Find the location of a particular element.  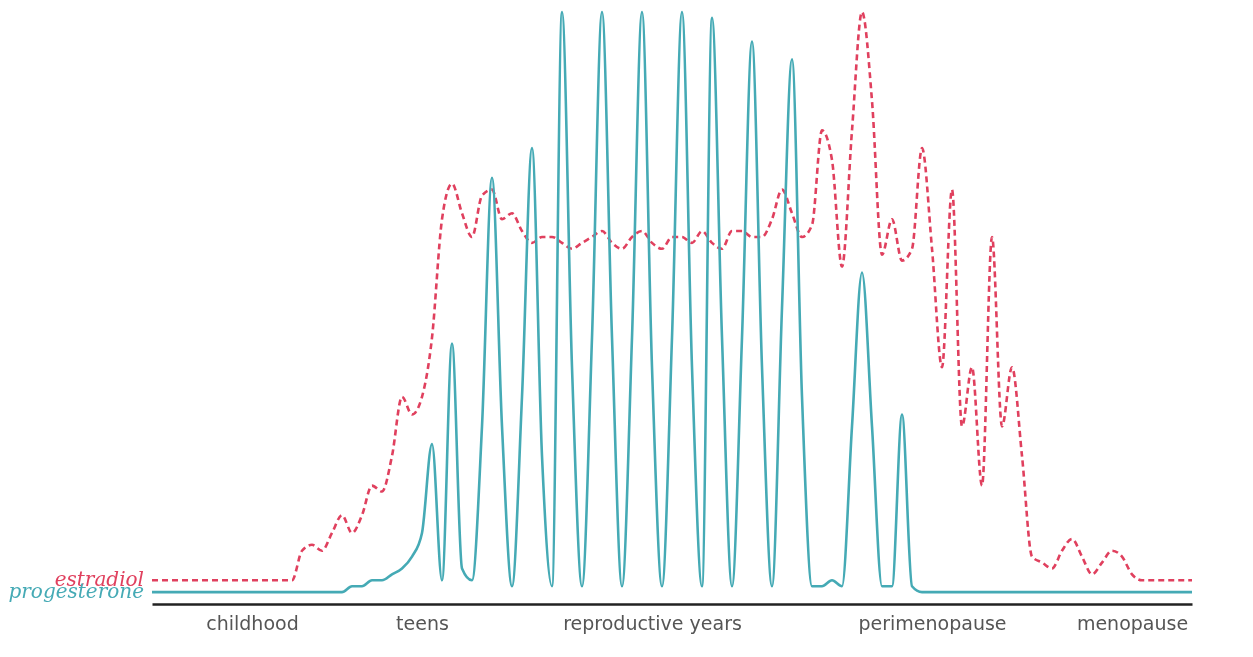

x-tick-label: menopause is located at coordinates (1132, 622).